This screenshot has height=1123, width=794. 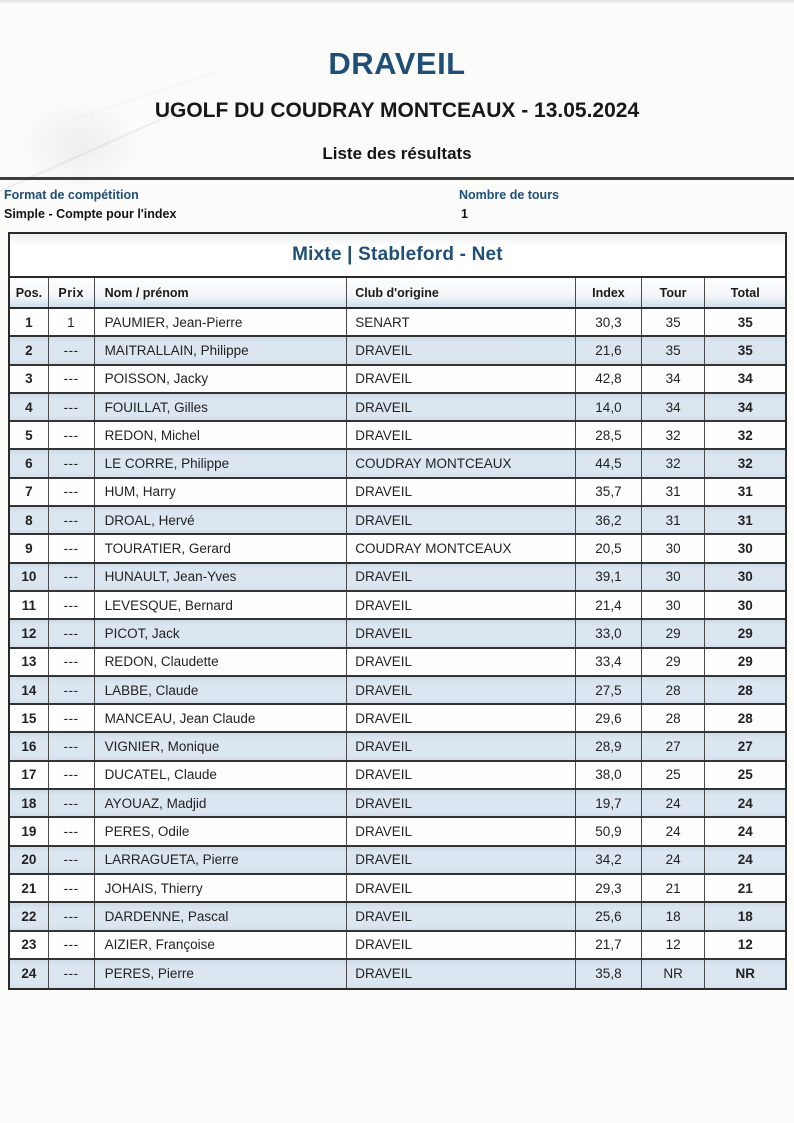 I want to click on table-row: 20 --- LARRAGUETA, Pierre DRAVEIL 34,2 24 24, so click(x=397, y=860).